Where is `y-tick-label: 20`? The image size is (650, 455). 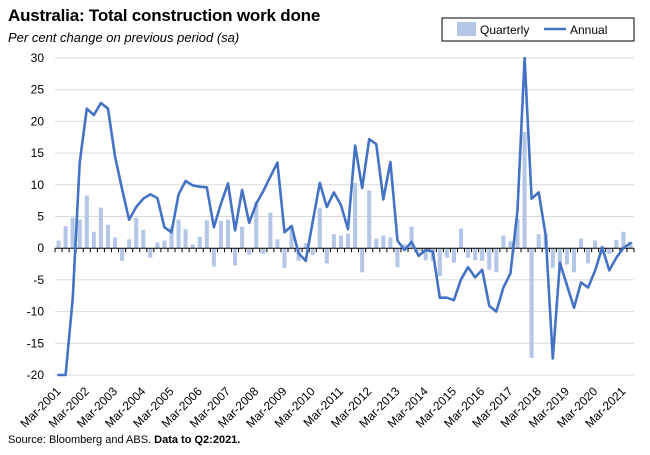 y-tick-label: 20 is located at coordinates (38, 121).